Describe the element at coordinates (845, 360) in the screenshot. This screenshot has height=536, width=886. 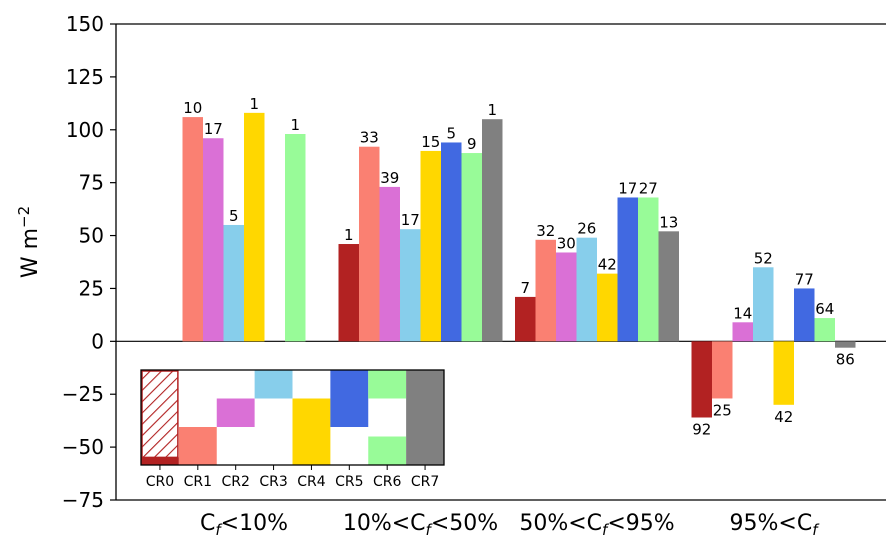
I see `bar-count-label: 86` at that location.